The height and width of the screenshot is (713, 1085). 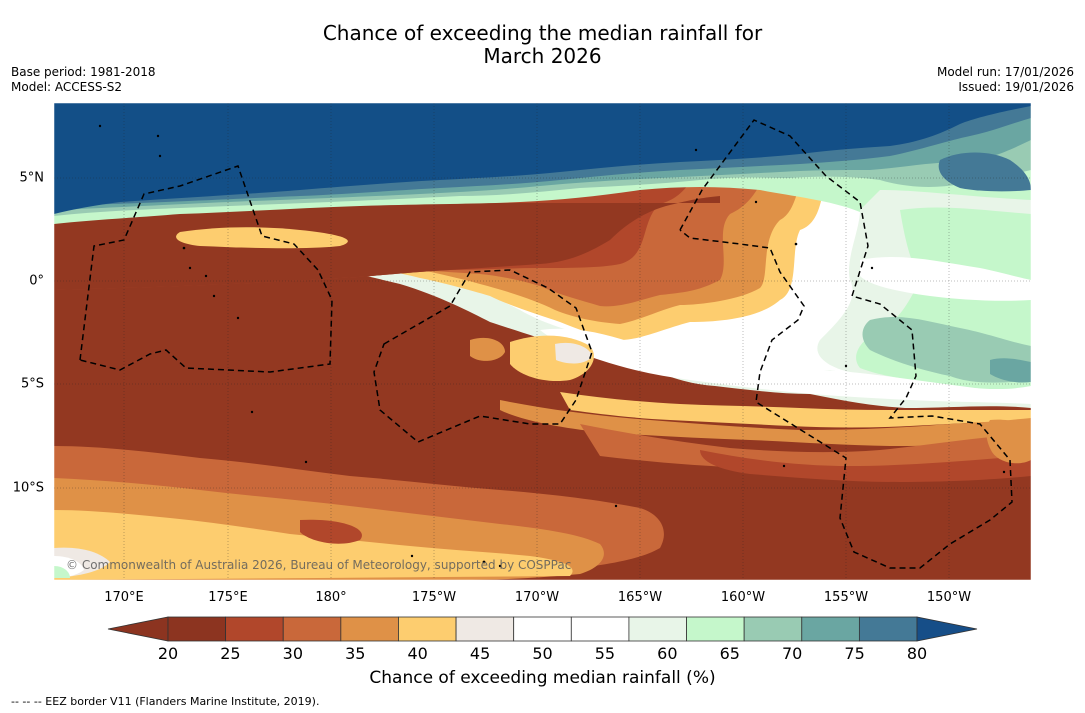 What do you see at coordinates (667, 653) in the screenshot?
I see `colorbar-tick-60: 60` at bounding box center [667, 653].